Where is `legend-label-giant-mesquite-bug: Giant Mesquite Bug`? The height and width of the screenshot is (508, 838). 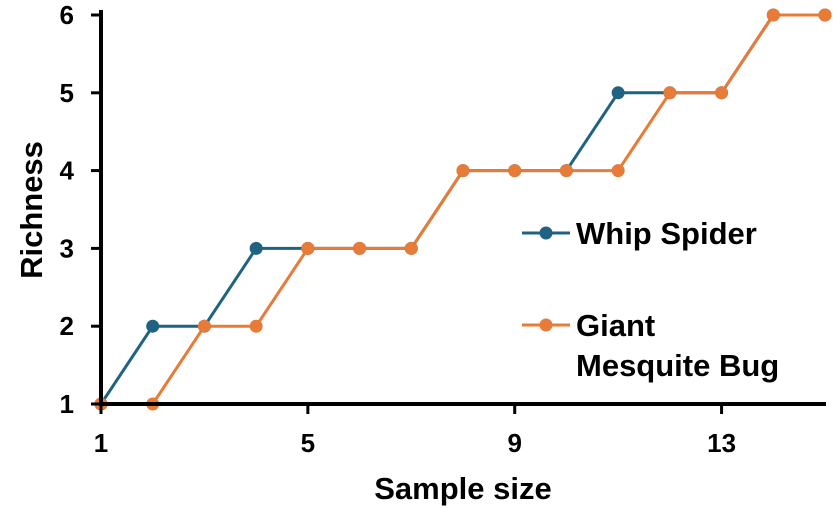
legend-label-giant-mesquite-bug: Giant Mesquite Bug is located at coordinates (677, 345).